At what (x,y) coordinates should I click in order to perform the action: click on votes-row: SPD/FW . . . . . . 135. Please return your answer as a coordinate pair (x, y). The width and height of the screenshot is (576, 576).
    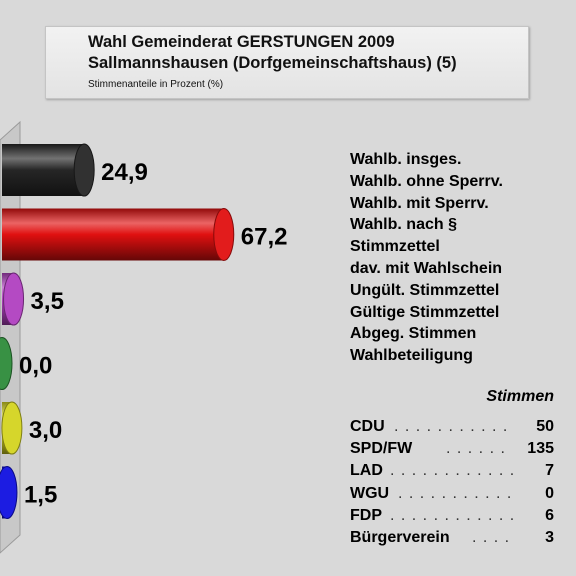
    Looking at the image, I should click on (452, 451).